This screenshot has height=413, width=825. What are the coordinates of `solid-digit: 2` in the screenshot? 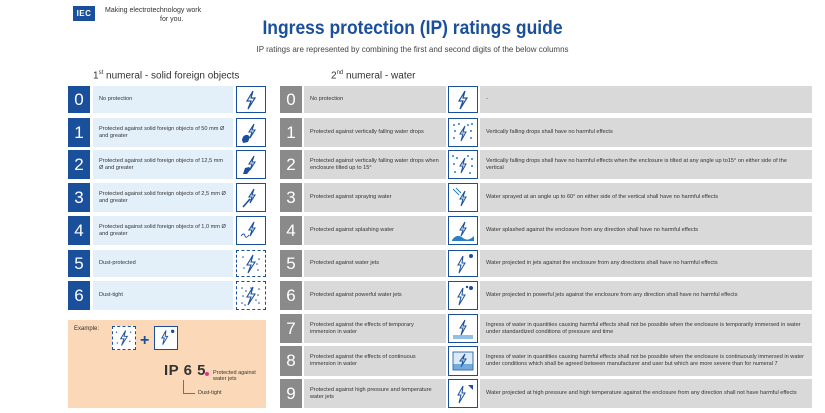 It's located at (79, 164).